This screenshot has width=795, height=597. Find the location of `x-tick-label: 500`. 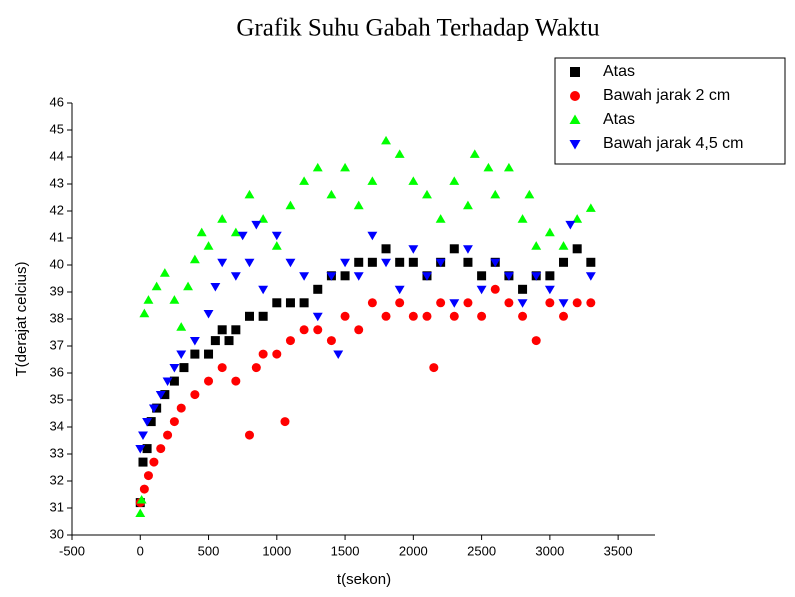

x-tick-label: 500 is located at coordinates (209, 550).